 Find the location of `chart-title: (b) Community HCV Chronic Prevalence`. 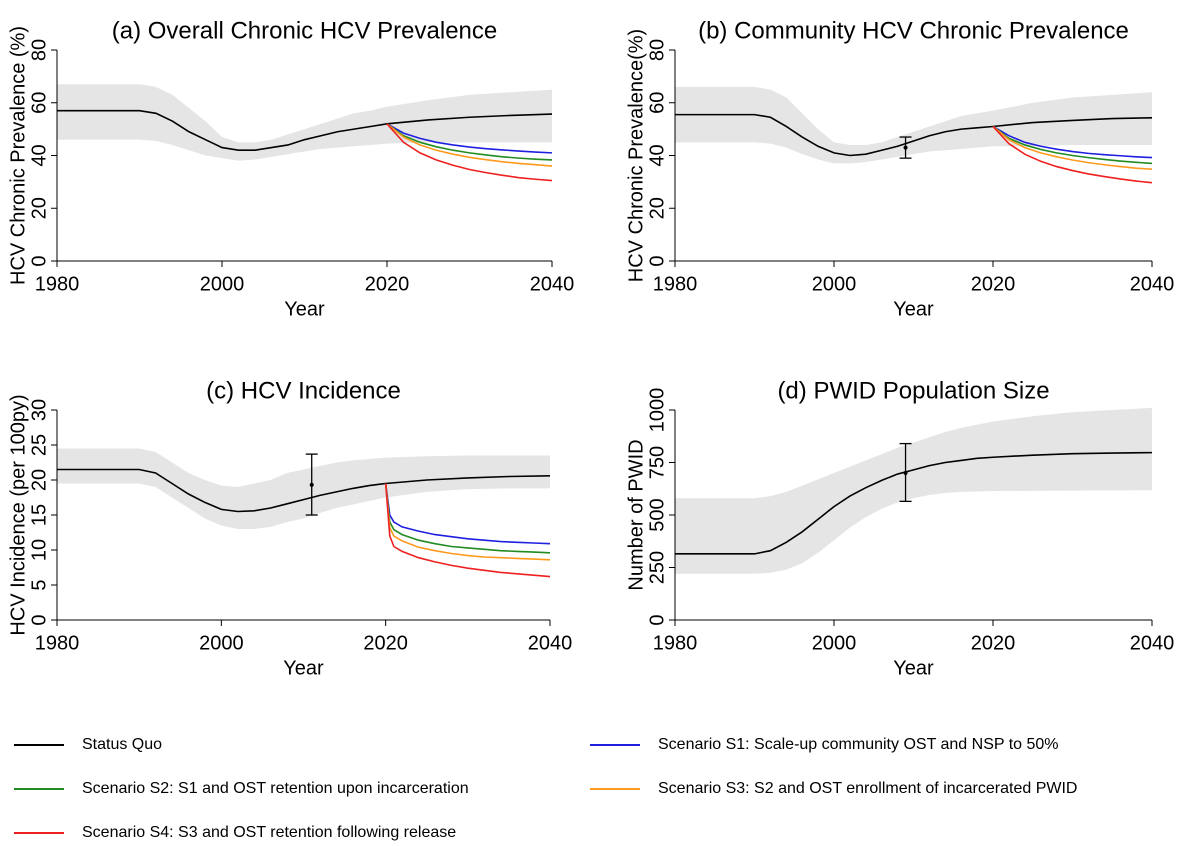

chart-title: (b) Community HCV Chronic Prevalence is located at coordinates (913, 30).